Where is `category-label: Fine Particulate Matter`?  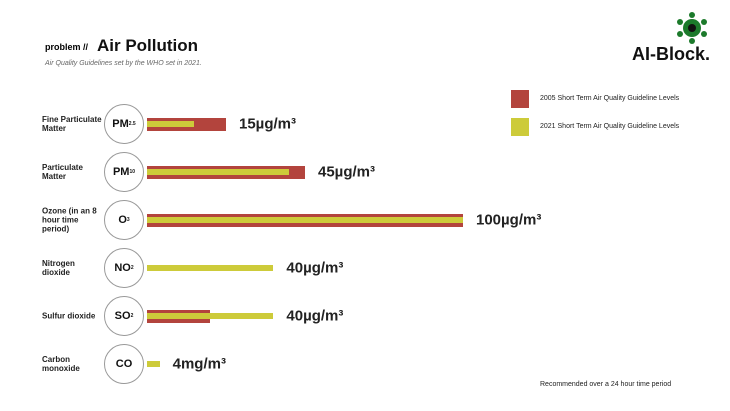 category-label: Fine Particulate Matter is located at coordinates (72, 124).